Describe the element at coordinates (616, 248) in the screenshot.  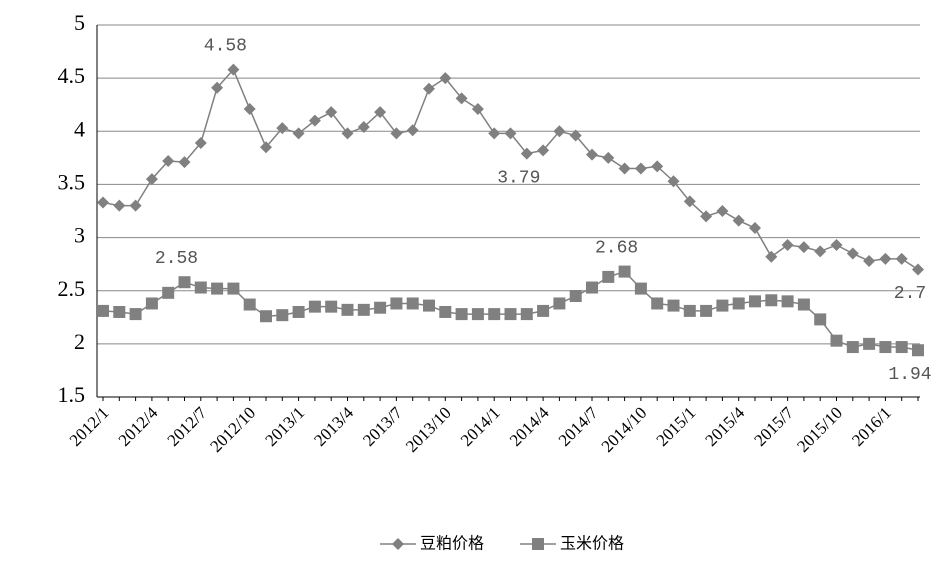
I see `data-label: 2.68` at that location.